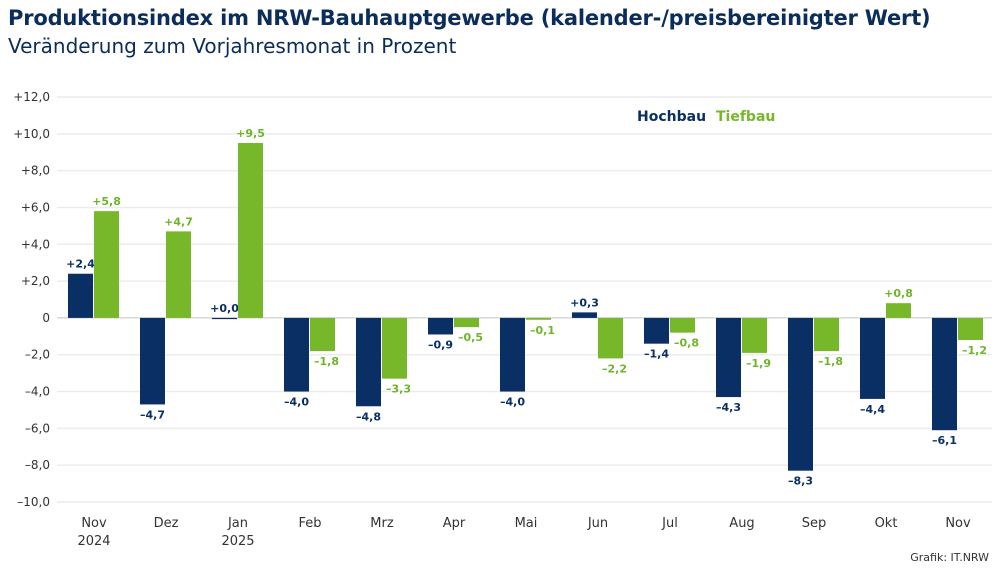 The height and width of the screenshot is (569, 999). What do you see at coordinates (31, 97) in the screenshot?
I see `y-tick-label: +12,0` at bounding box center [31, 97].